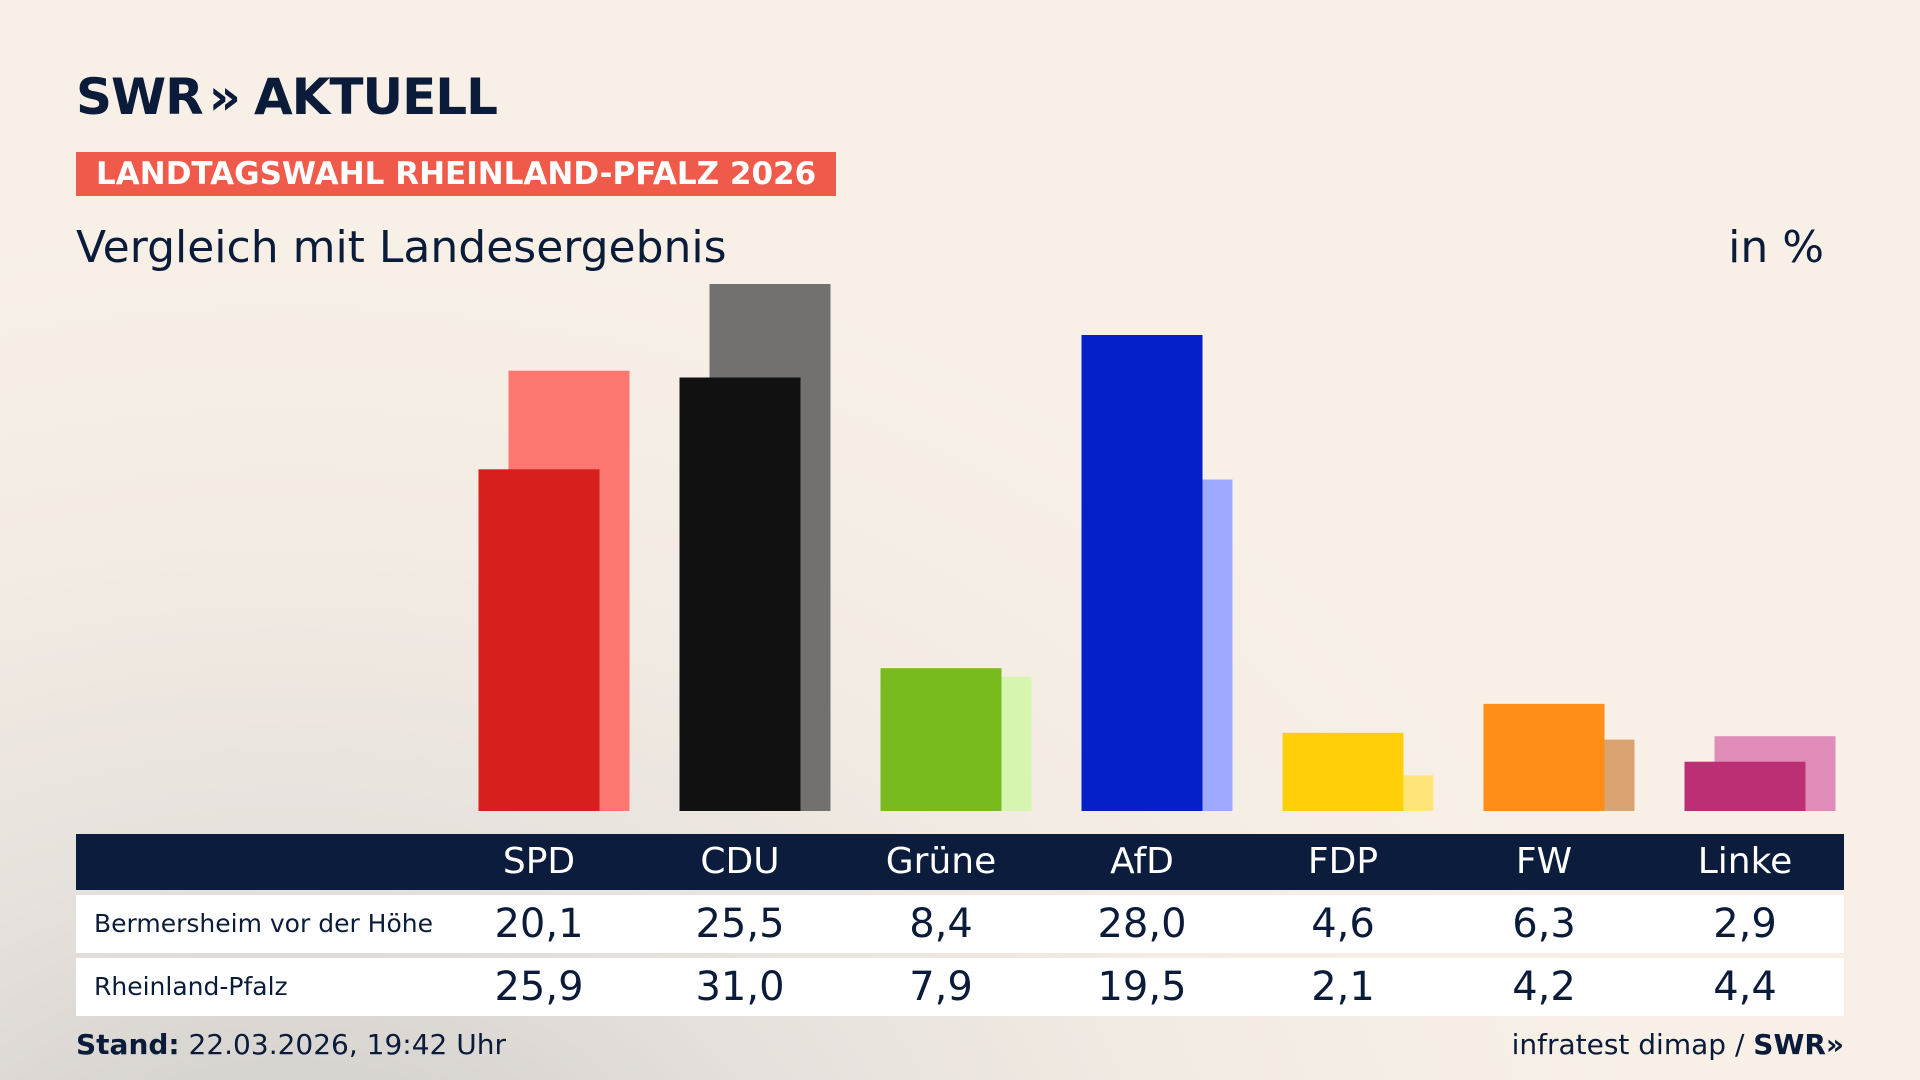 This screenshot has height=1080, width=1920. What do you see at coordinates (539, 924) in the screenshot?
I see `value-cell-local-spd: 20,1` at bounding box center [539, 924].